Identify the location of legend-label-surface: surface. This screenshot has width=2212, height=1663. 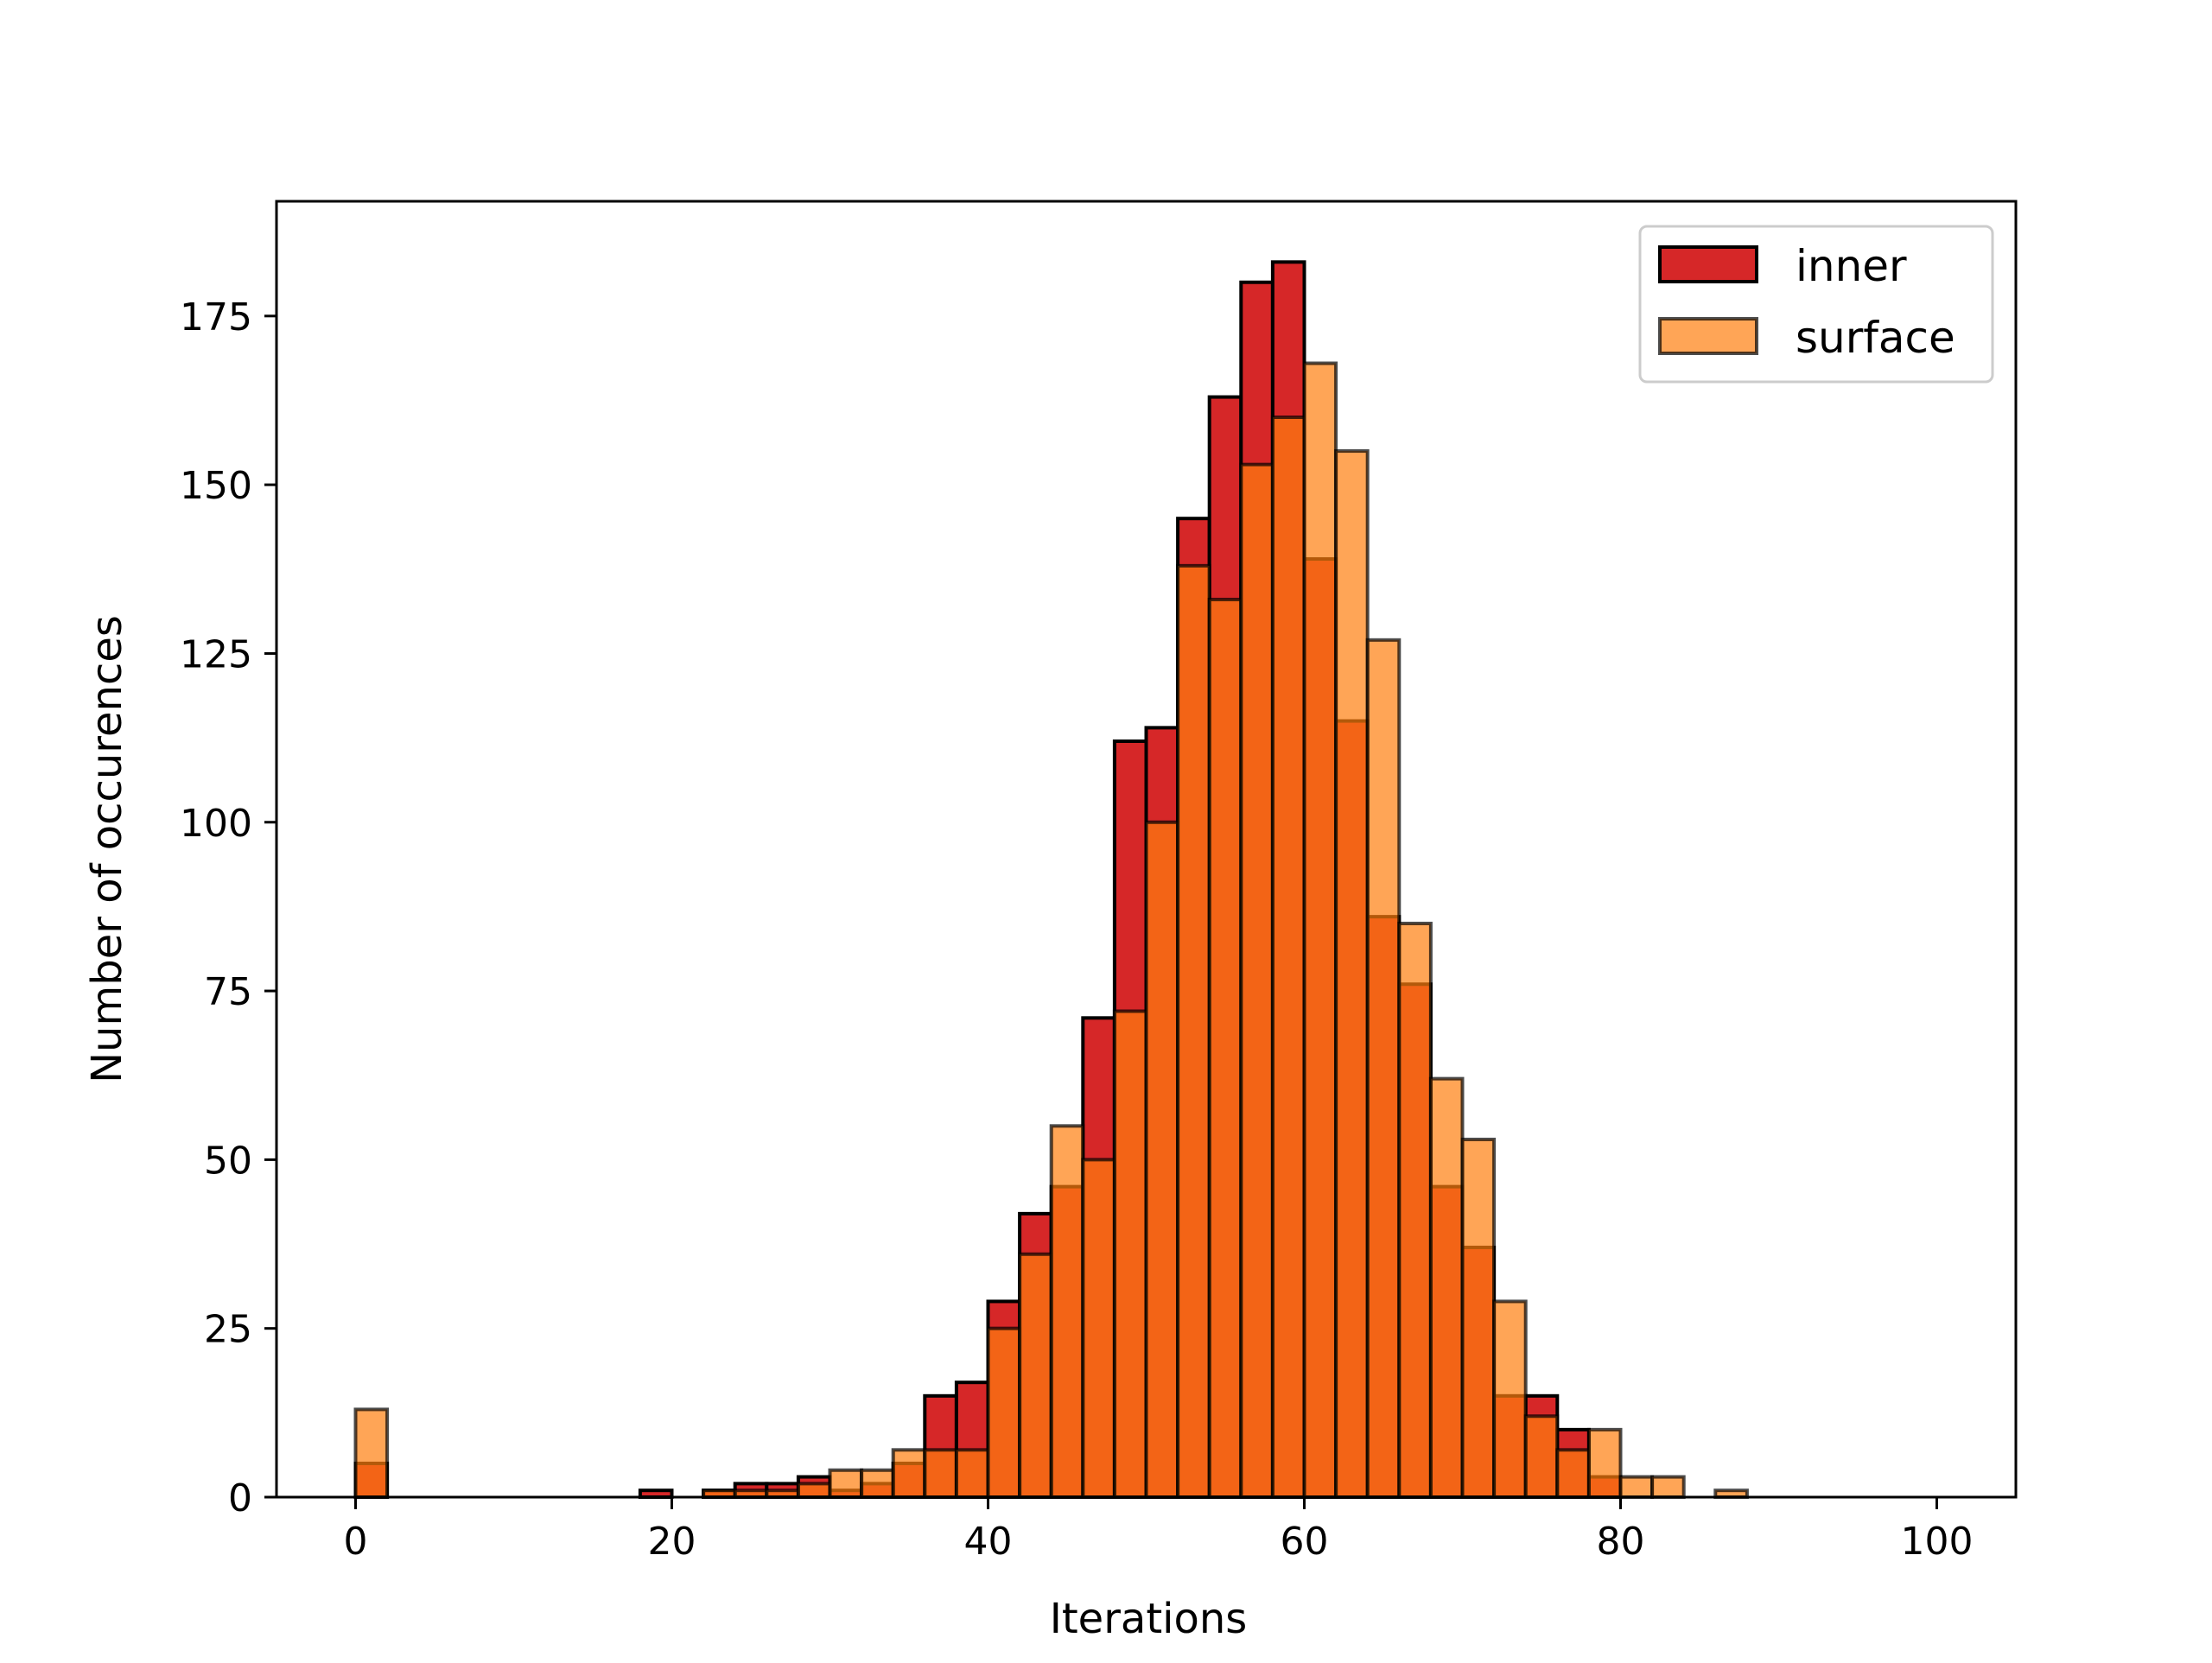
(1875, 338).